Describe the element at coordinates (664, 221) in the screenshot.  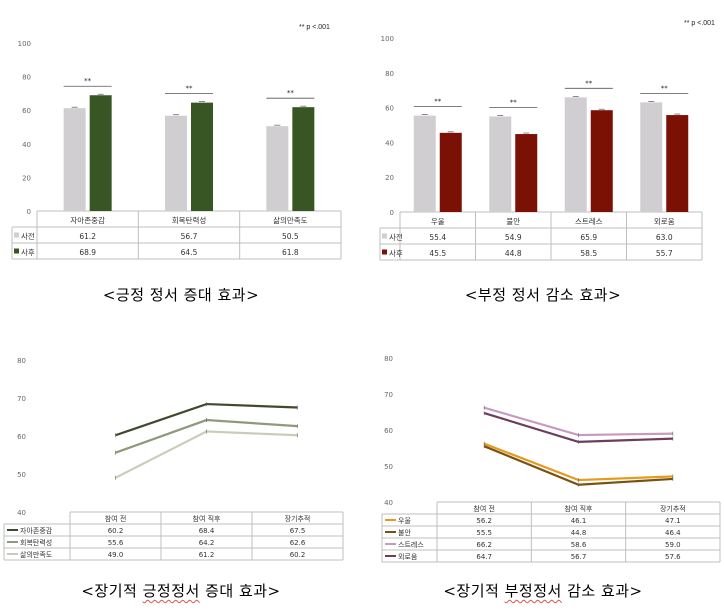
I see `x-tick-label: 외로움` at that location.